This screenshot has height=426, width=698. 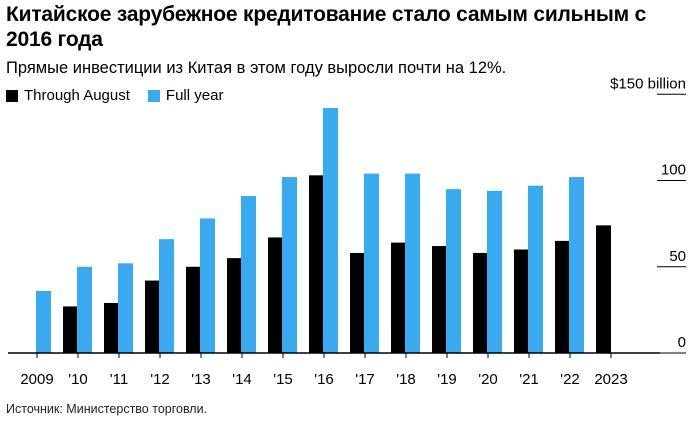 What do you see at coordinates (570, 379) in the screenshot?
I see `x-tick-label-13: '22` at bounding box center [570, 379].